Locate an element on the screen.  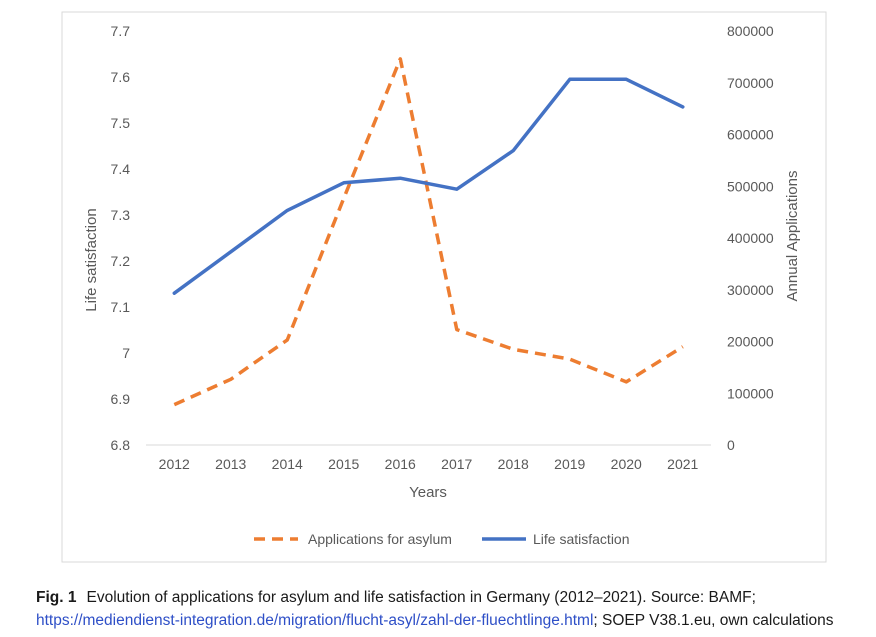
y-right-tick-label: 200000 is located at coordinates (750, 342).